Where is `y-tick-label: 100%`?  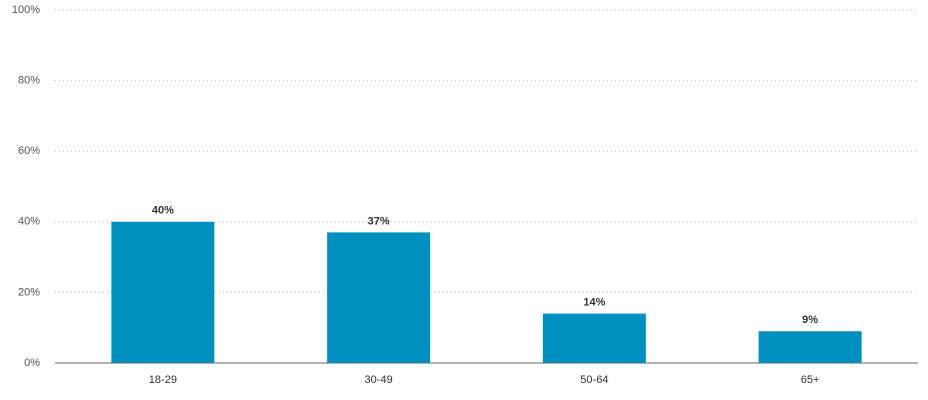
y-tick-label: 100% is located at coordinates (26, 10).